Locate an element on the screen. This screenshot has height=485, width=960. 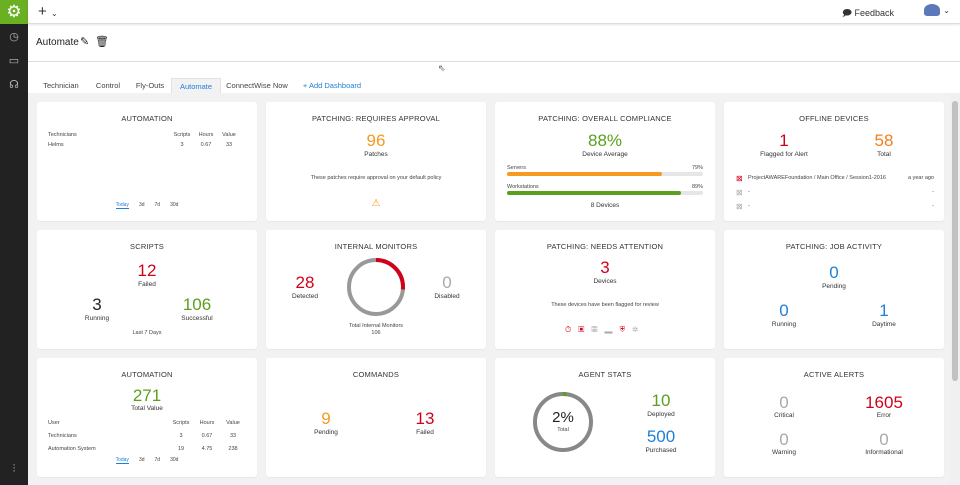
informational-count: 0 is located at coordinates (884, 439).